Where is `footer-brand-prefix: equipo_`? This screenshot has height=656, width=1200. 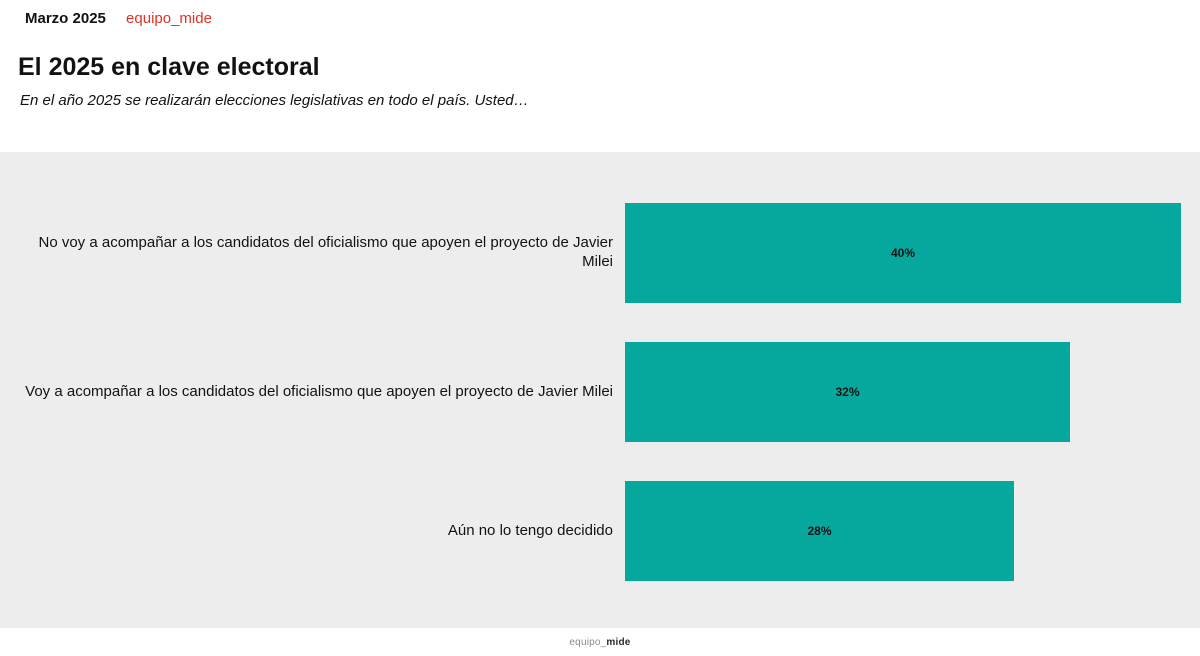 footer-brand-prefix: equipo_ is located at coordinates (588, 642).